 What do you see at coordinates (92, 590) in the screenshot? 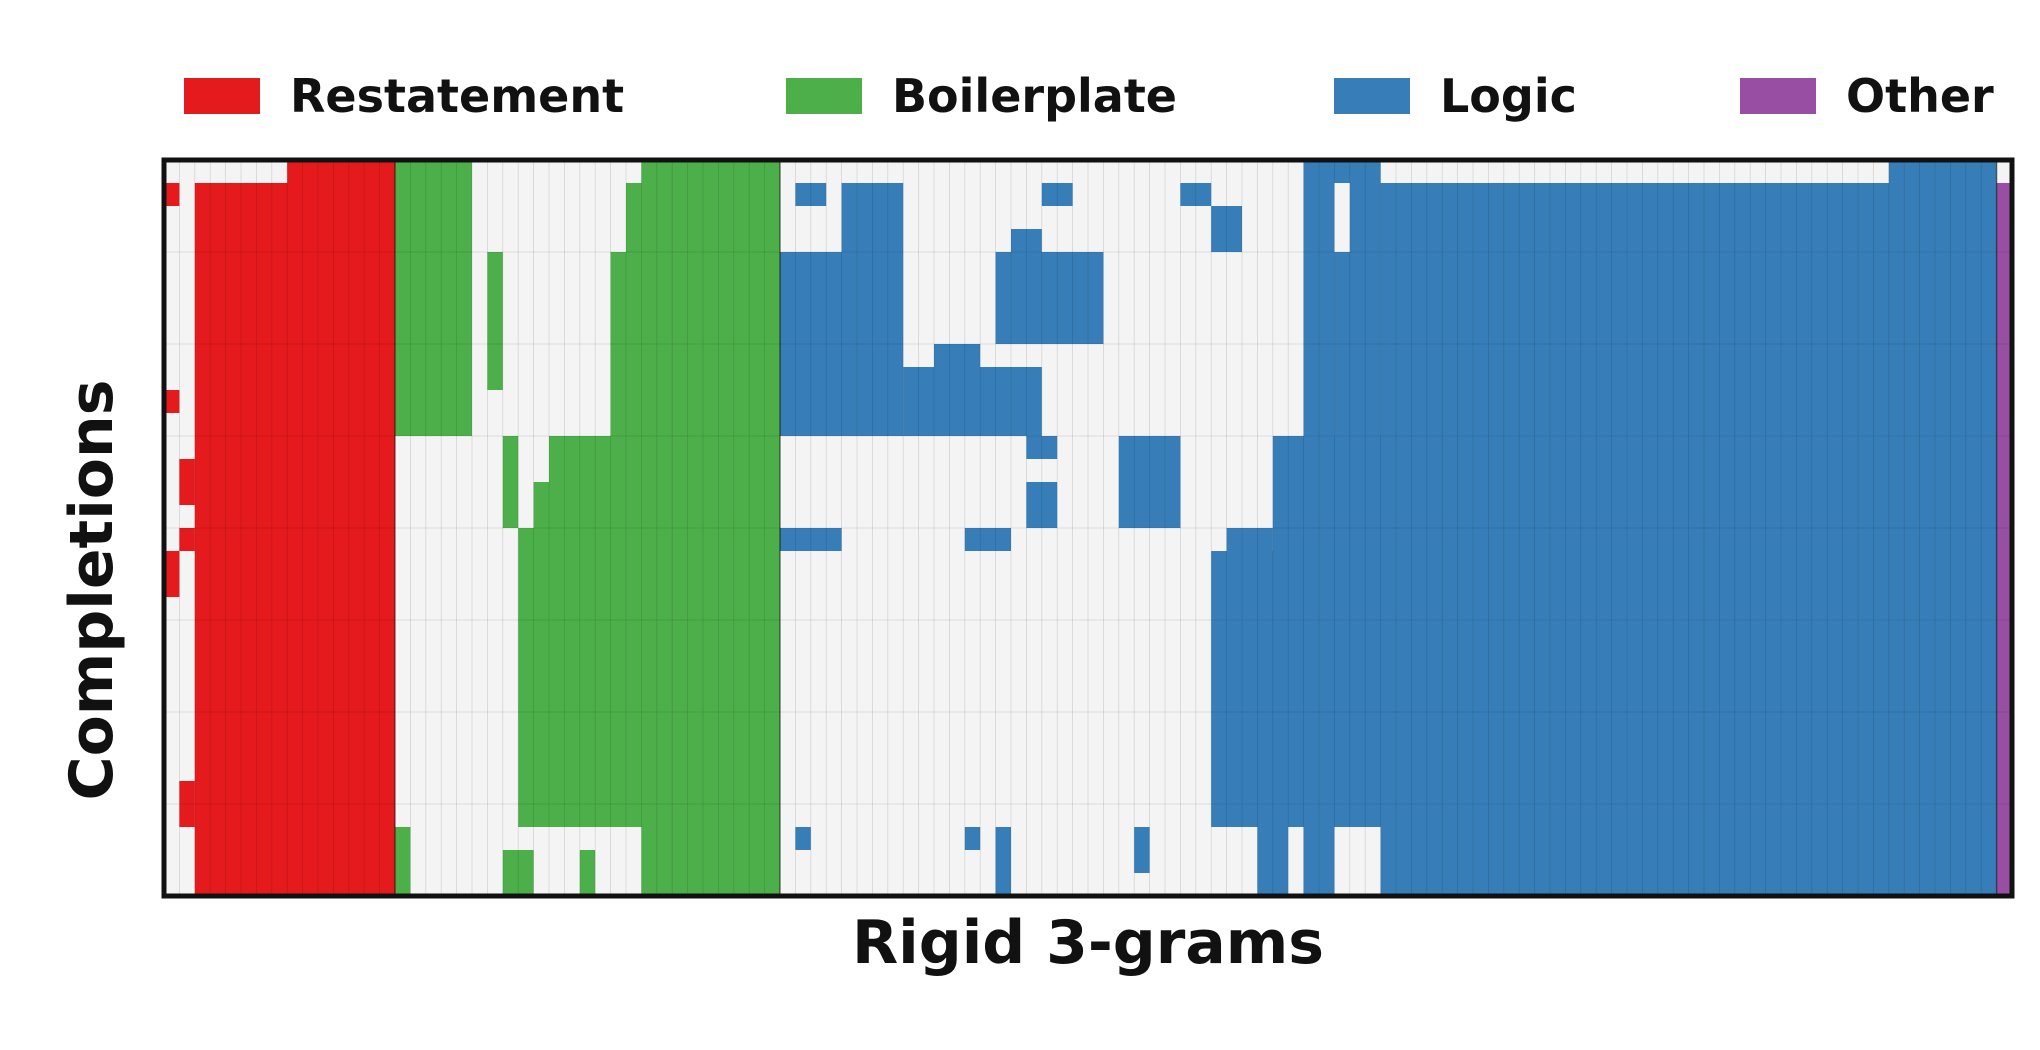
I see `y-axis-label: Completions` at bounding box center [92, 590].